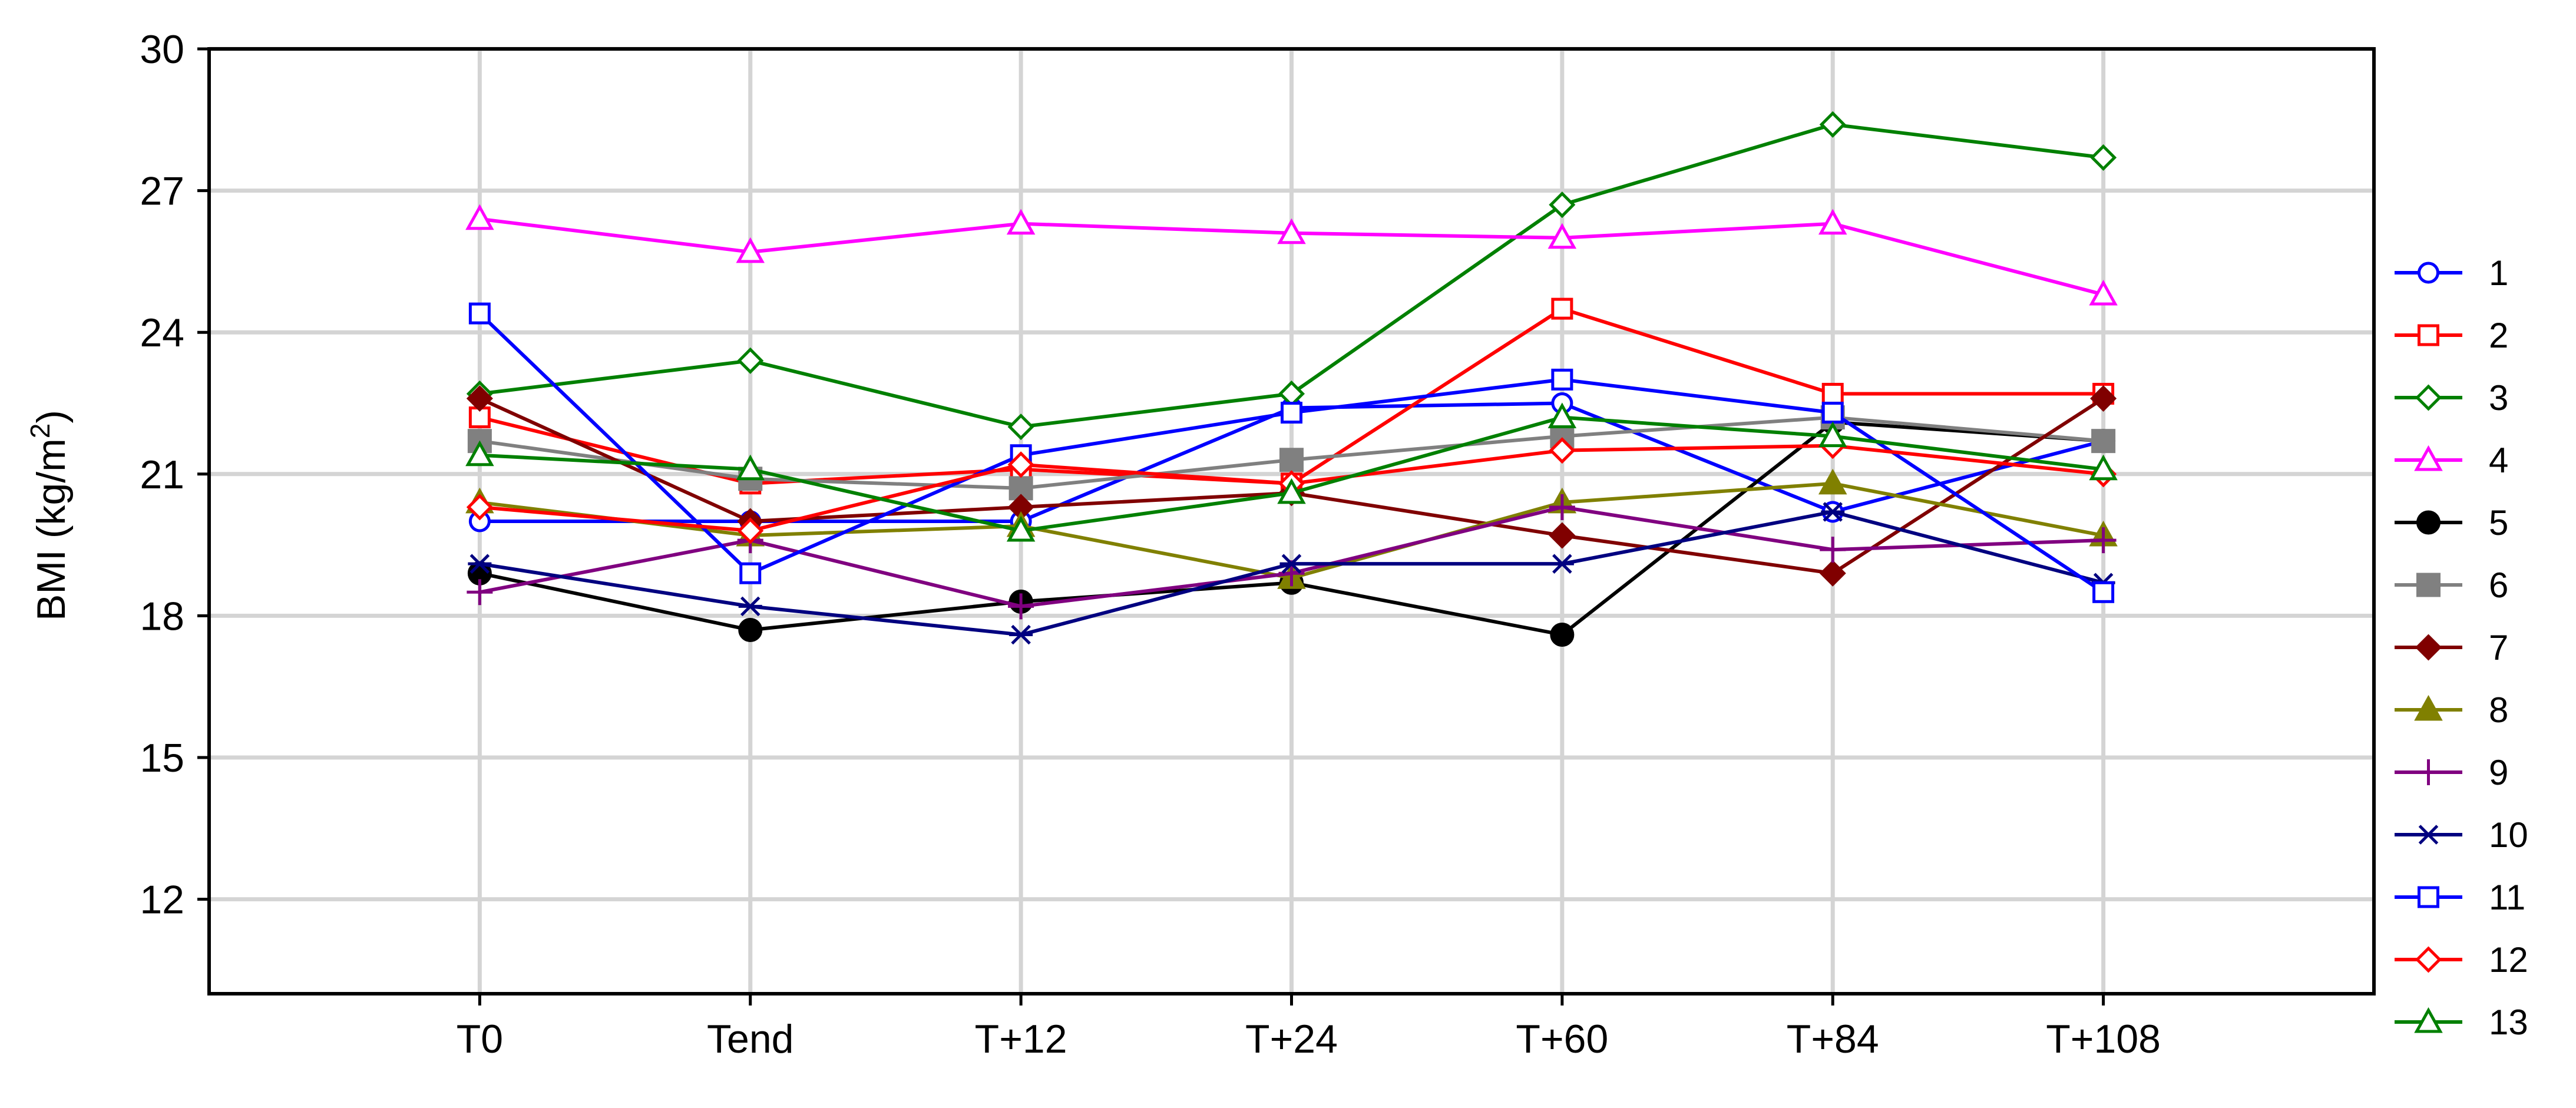 Image resolution: width=2576 pixels, height=1108 pixels. Describe the element at coordinates (2498, 772) in the screenshot. I see `legend-label: 9` at that location.